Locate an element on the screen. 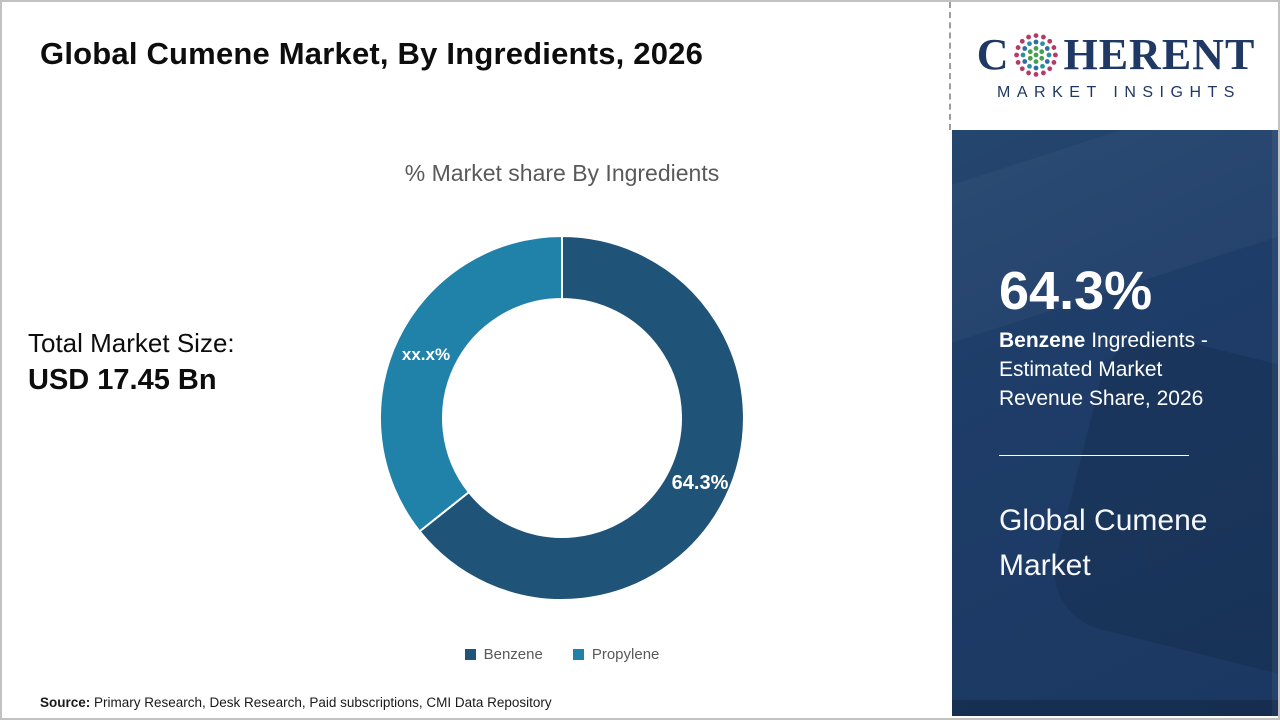 The width and height of the screenshot is (1280, 720). logo-dashed-divider is located at coordinates (950, 66).